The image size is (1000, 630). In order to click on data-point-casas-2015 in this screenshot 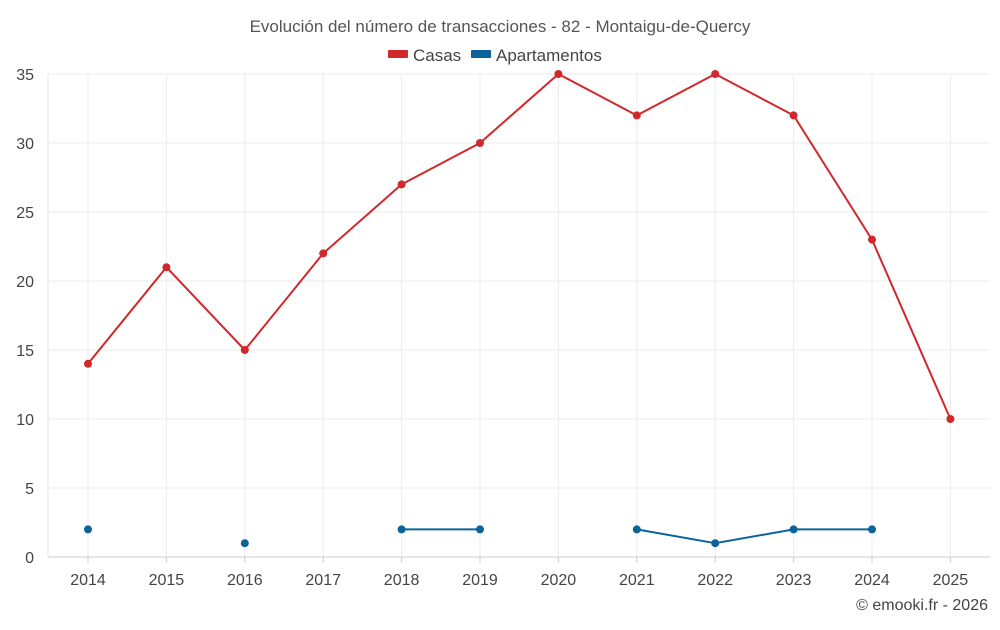, I will do `click(166, 267)`.